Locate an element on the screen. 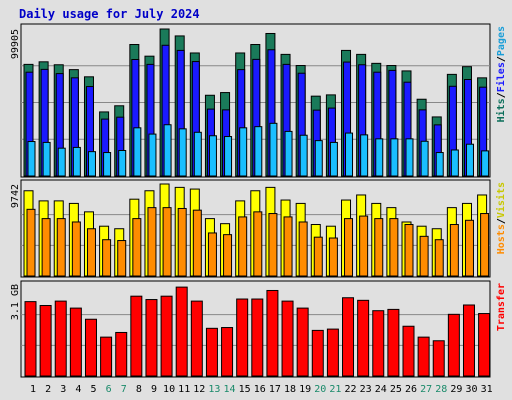  x-tick-label: 3 is located at coordinates (63, 389).